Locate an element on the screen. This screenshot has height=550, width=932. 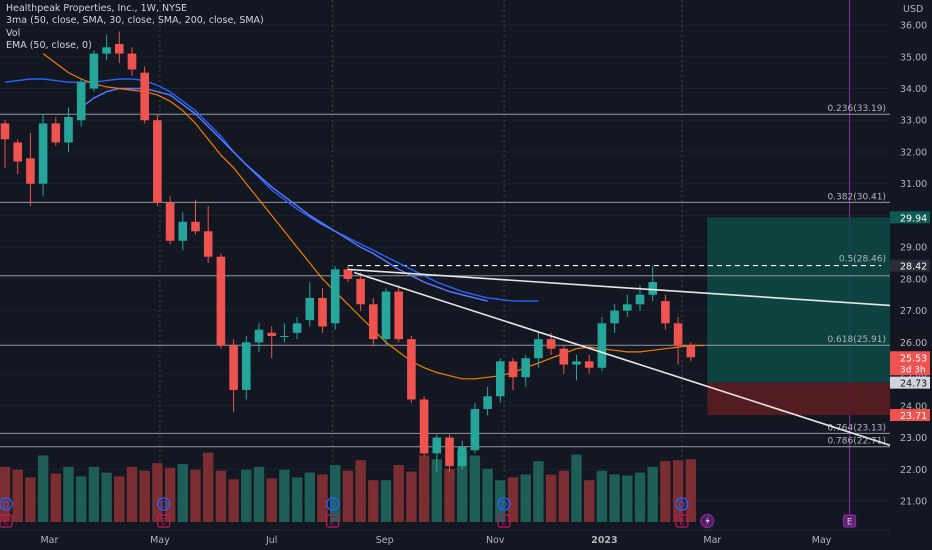
price-label-2: 25.53 is located at coordinates (913, 358).